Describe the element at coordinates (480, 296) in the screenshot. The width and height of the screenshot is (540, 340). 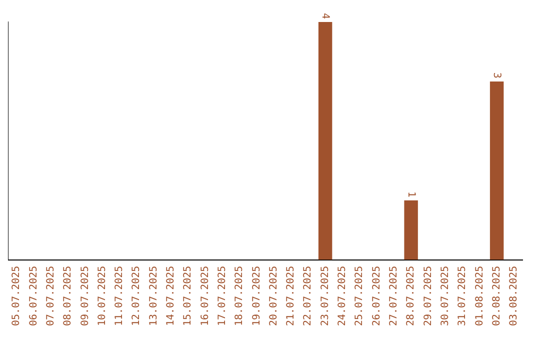
I see `x-tick-label: 01.08.2025` at that location.